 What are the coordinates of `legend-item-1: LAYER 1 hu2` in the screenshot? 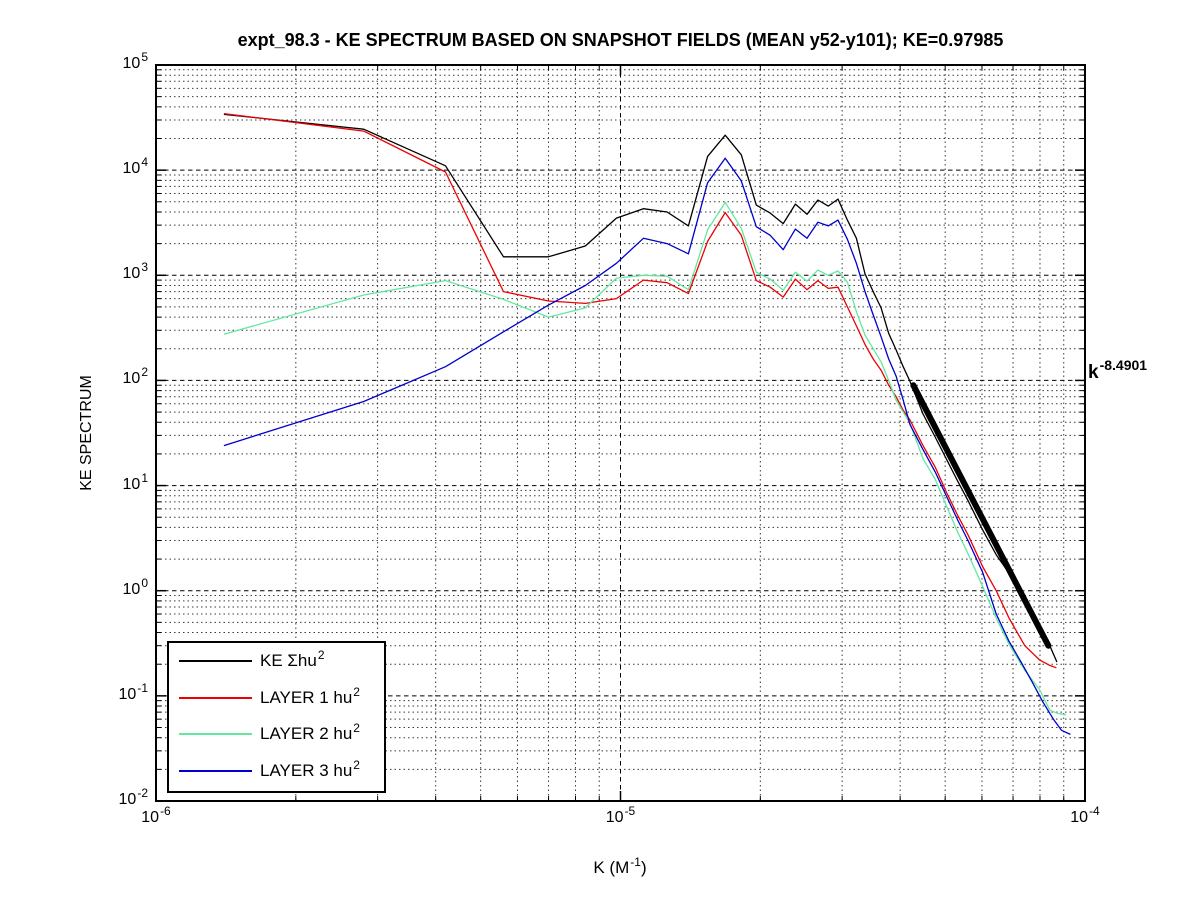 It's located at (276, 698).